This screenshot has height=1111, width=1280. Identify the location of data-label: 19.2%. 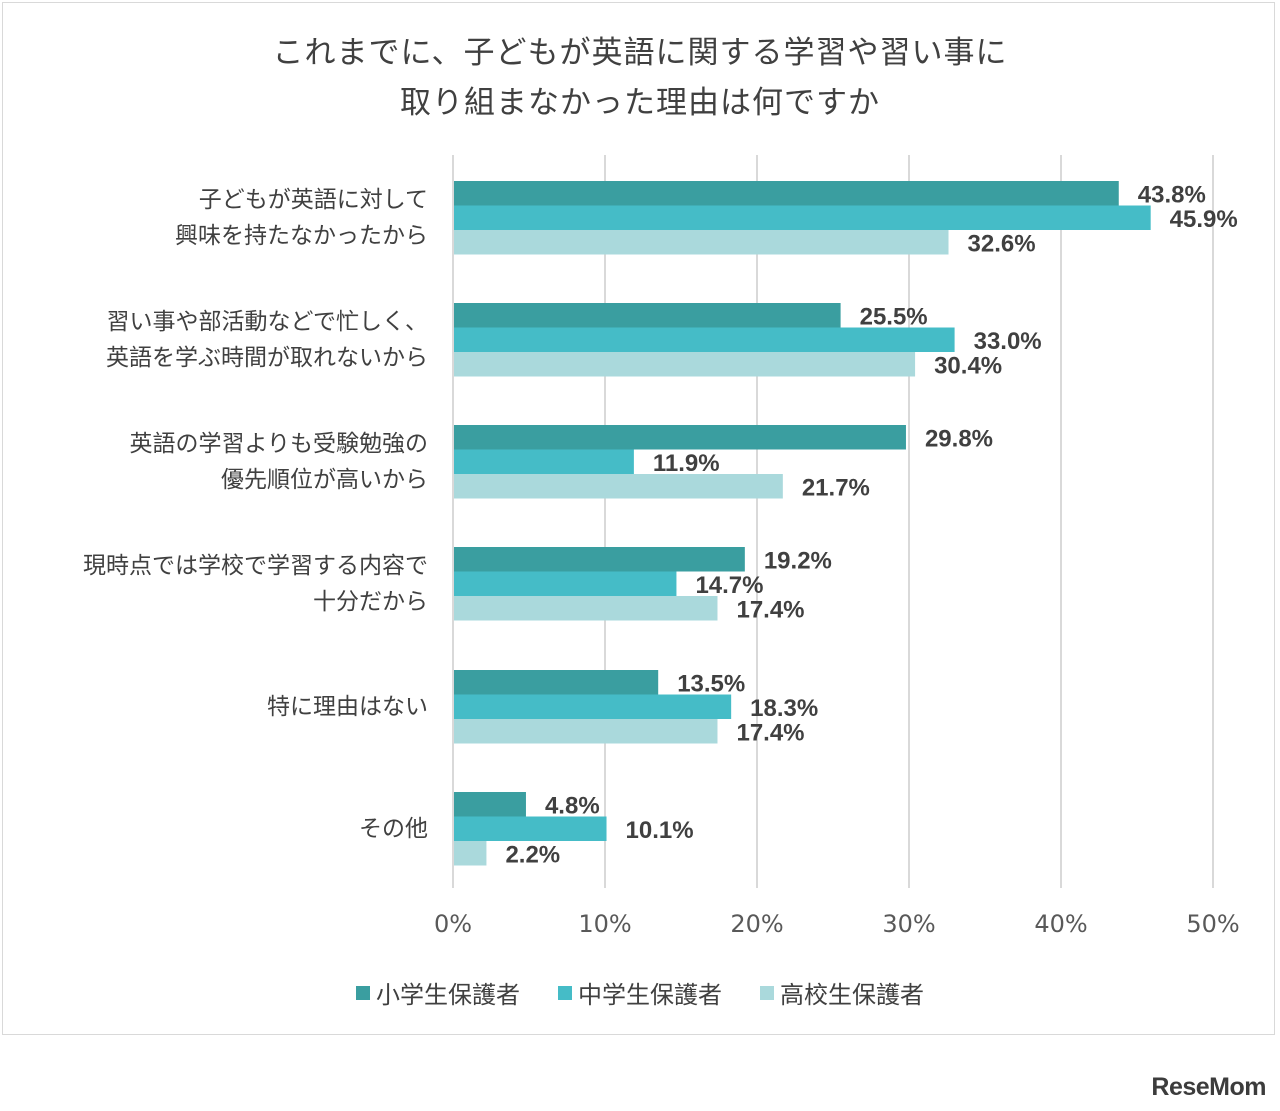
(798, 560).